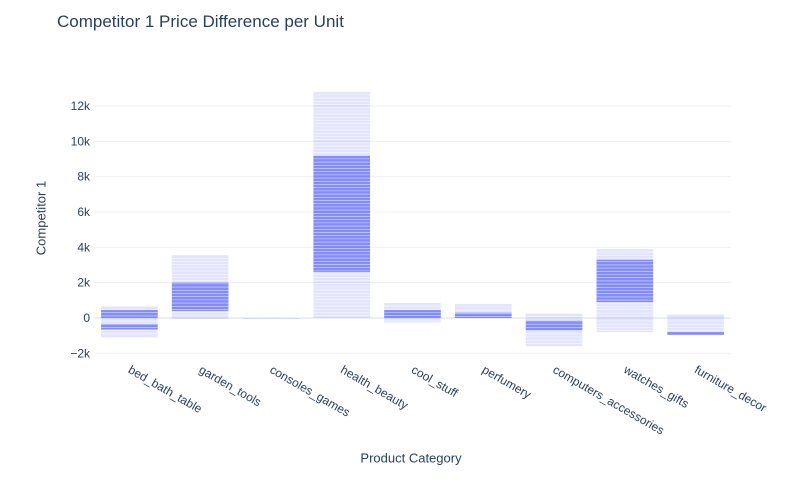  Describe the element at coordinates (165, 389) in the screenshot. I see `x-tick-label: bed_bath_table` at that location.